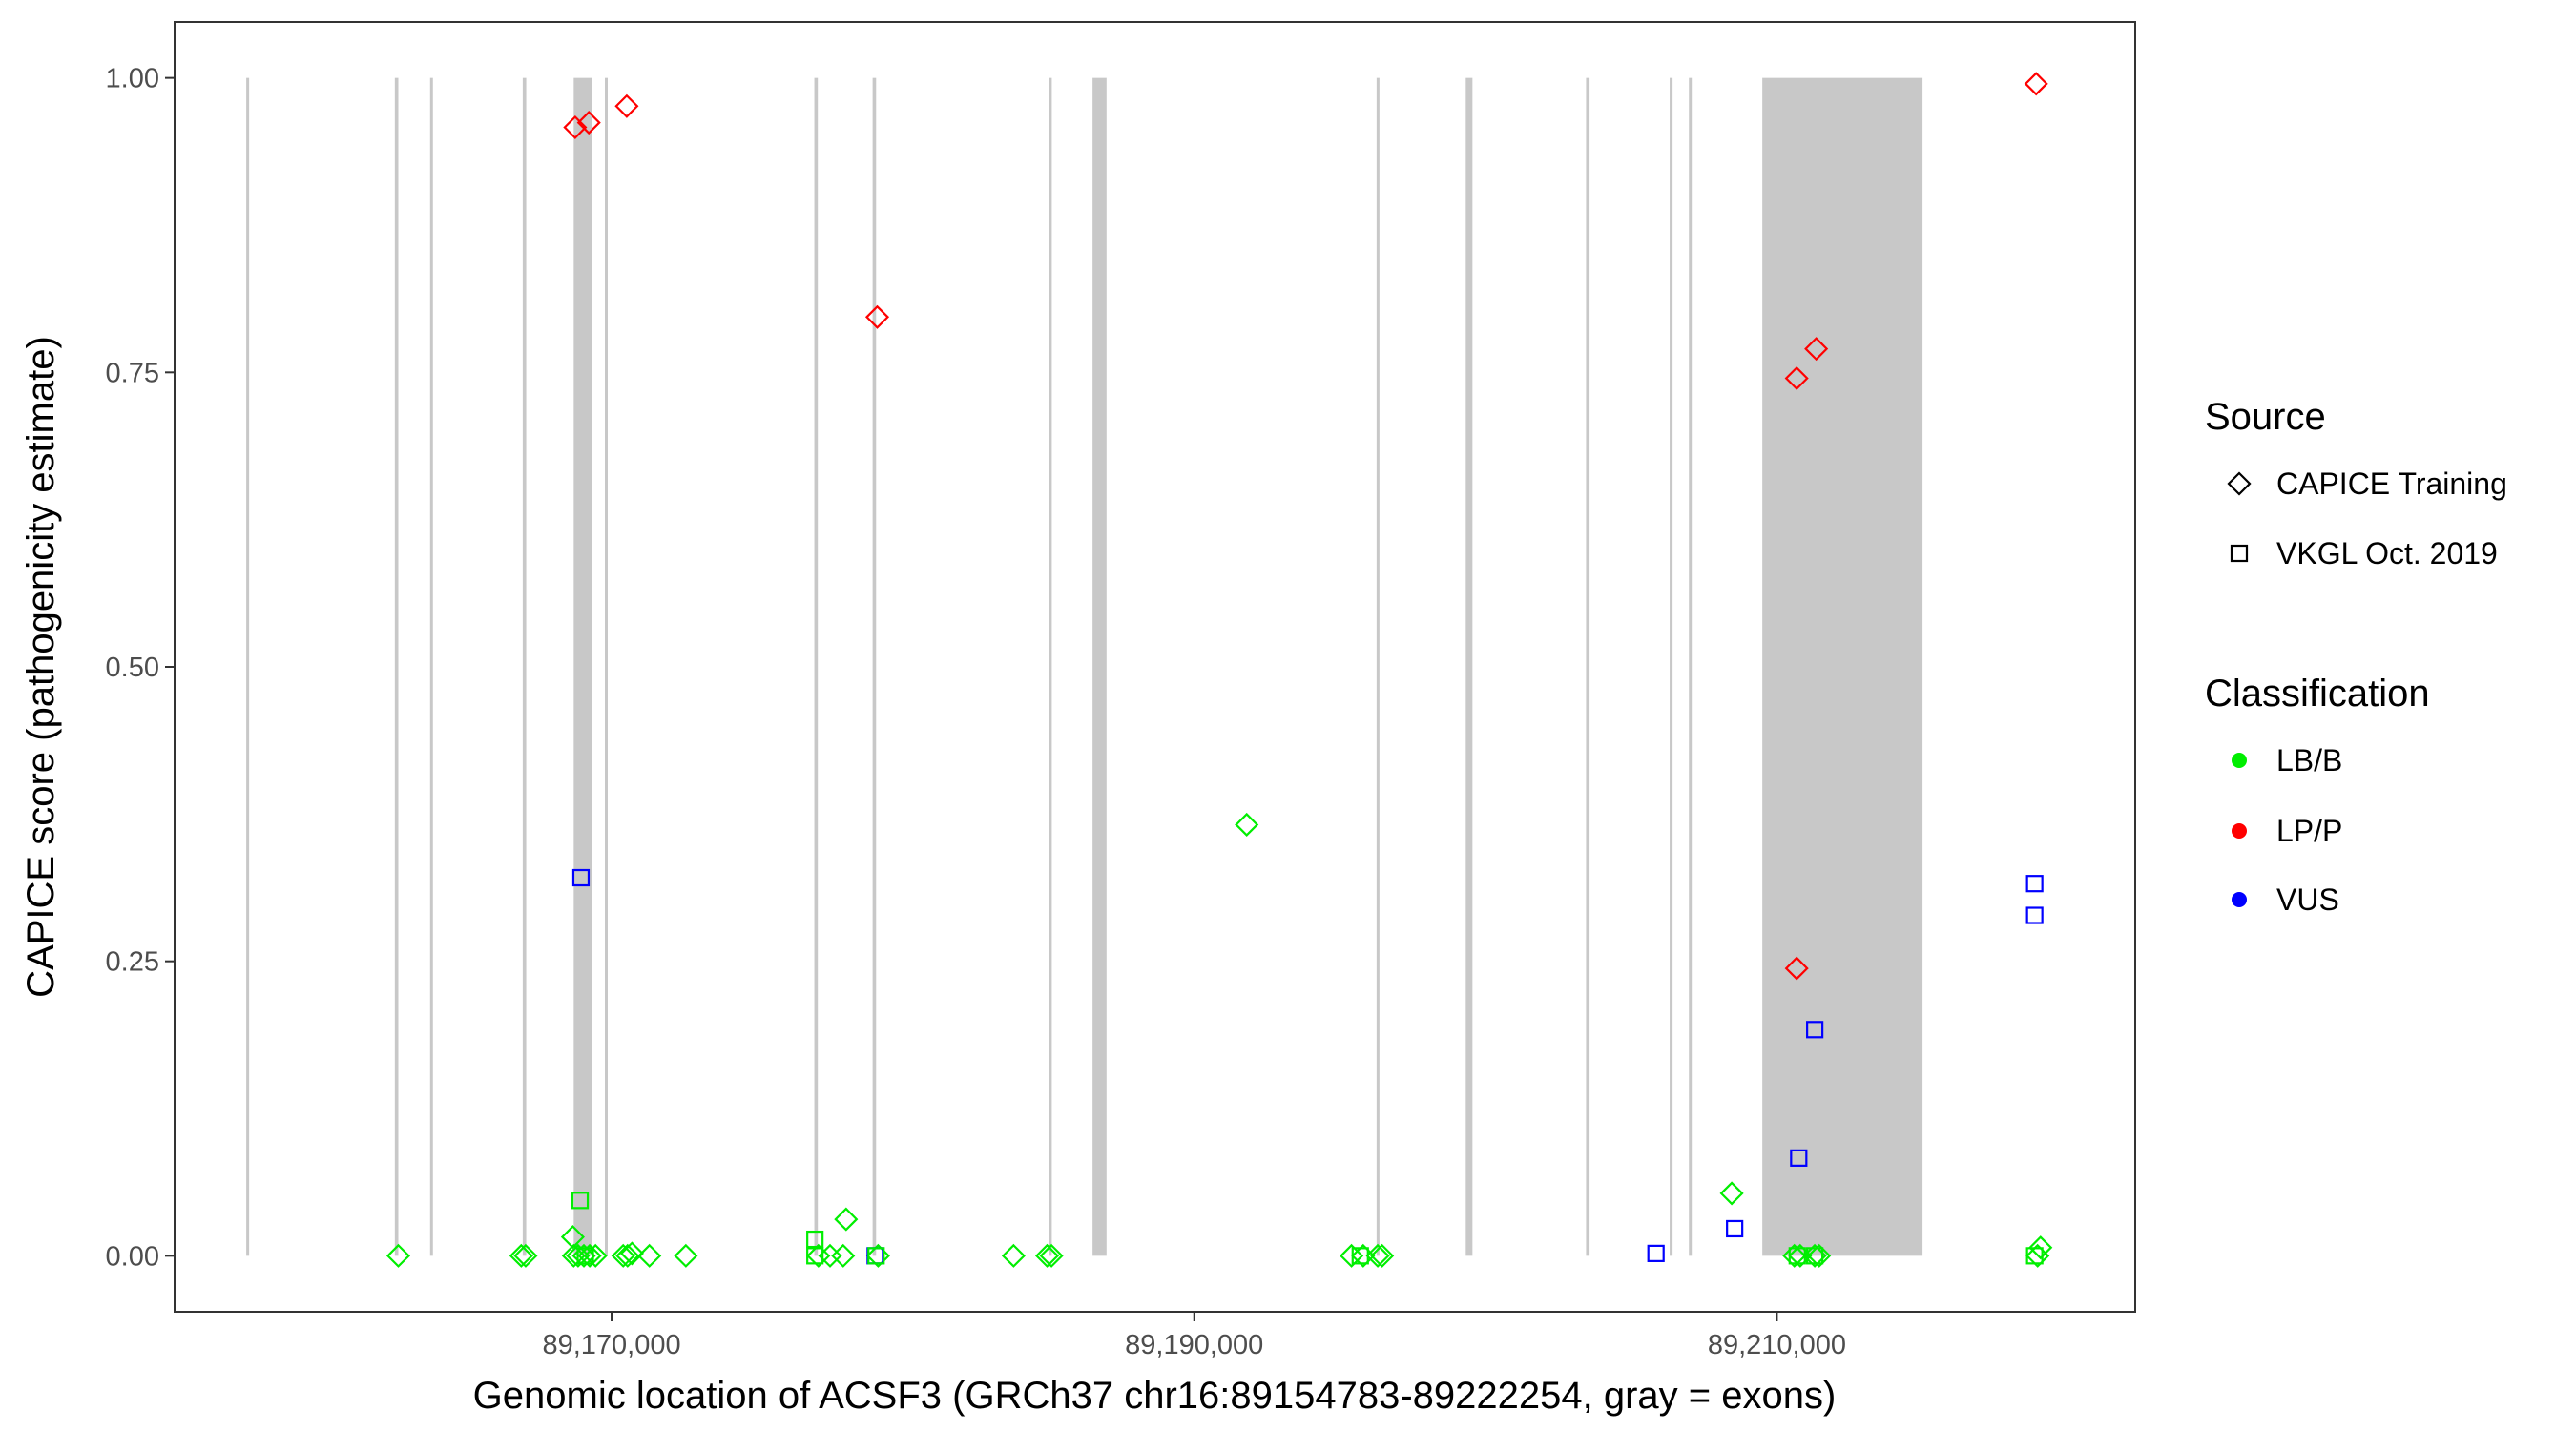 The height and width of the screenshot is (1431, 2576). I want to click on y-tick-label: 0.25, so click(132, 962).